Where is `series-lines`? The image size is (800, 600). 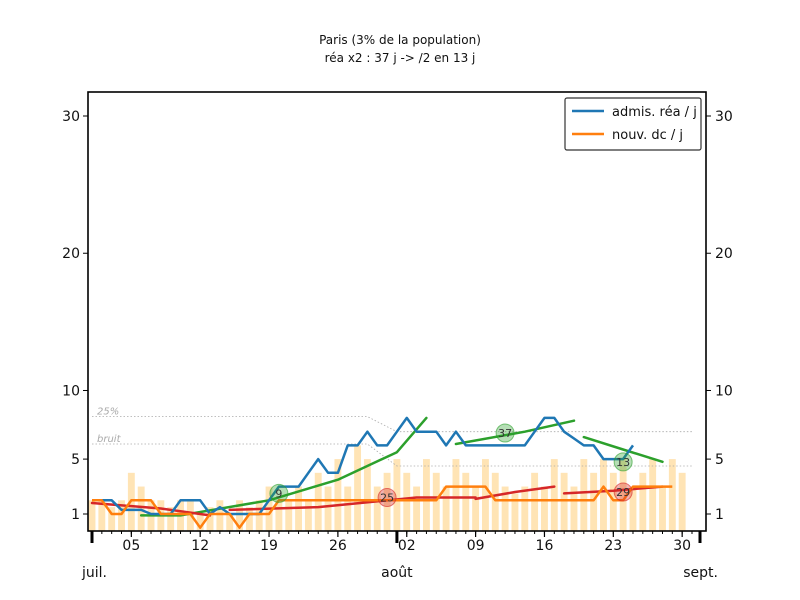 series-lines is located at coordinates (382, 472).